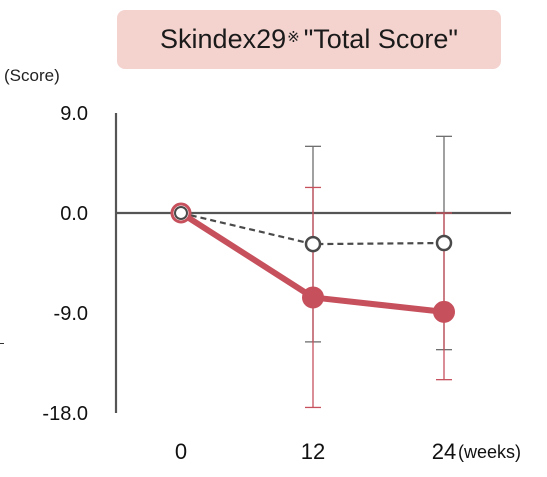 This screenshot has width=547, height=477. What do you see at coordinates (223, 39) in the screenshot?
I see `chart-title-main: Skindex29` at bounding box center [223, 39].